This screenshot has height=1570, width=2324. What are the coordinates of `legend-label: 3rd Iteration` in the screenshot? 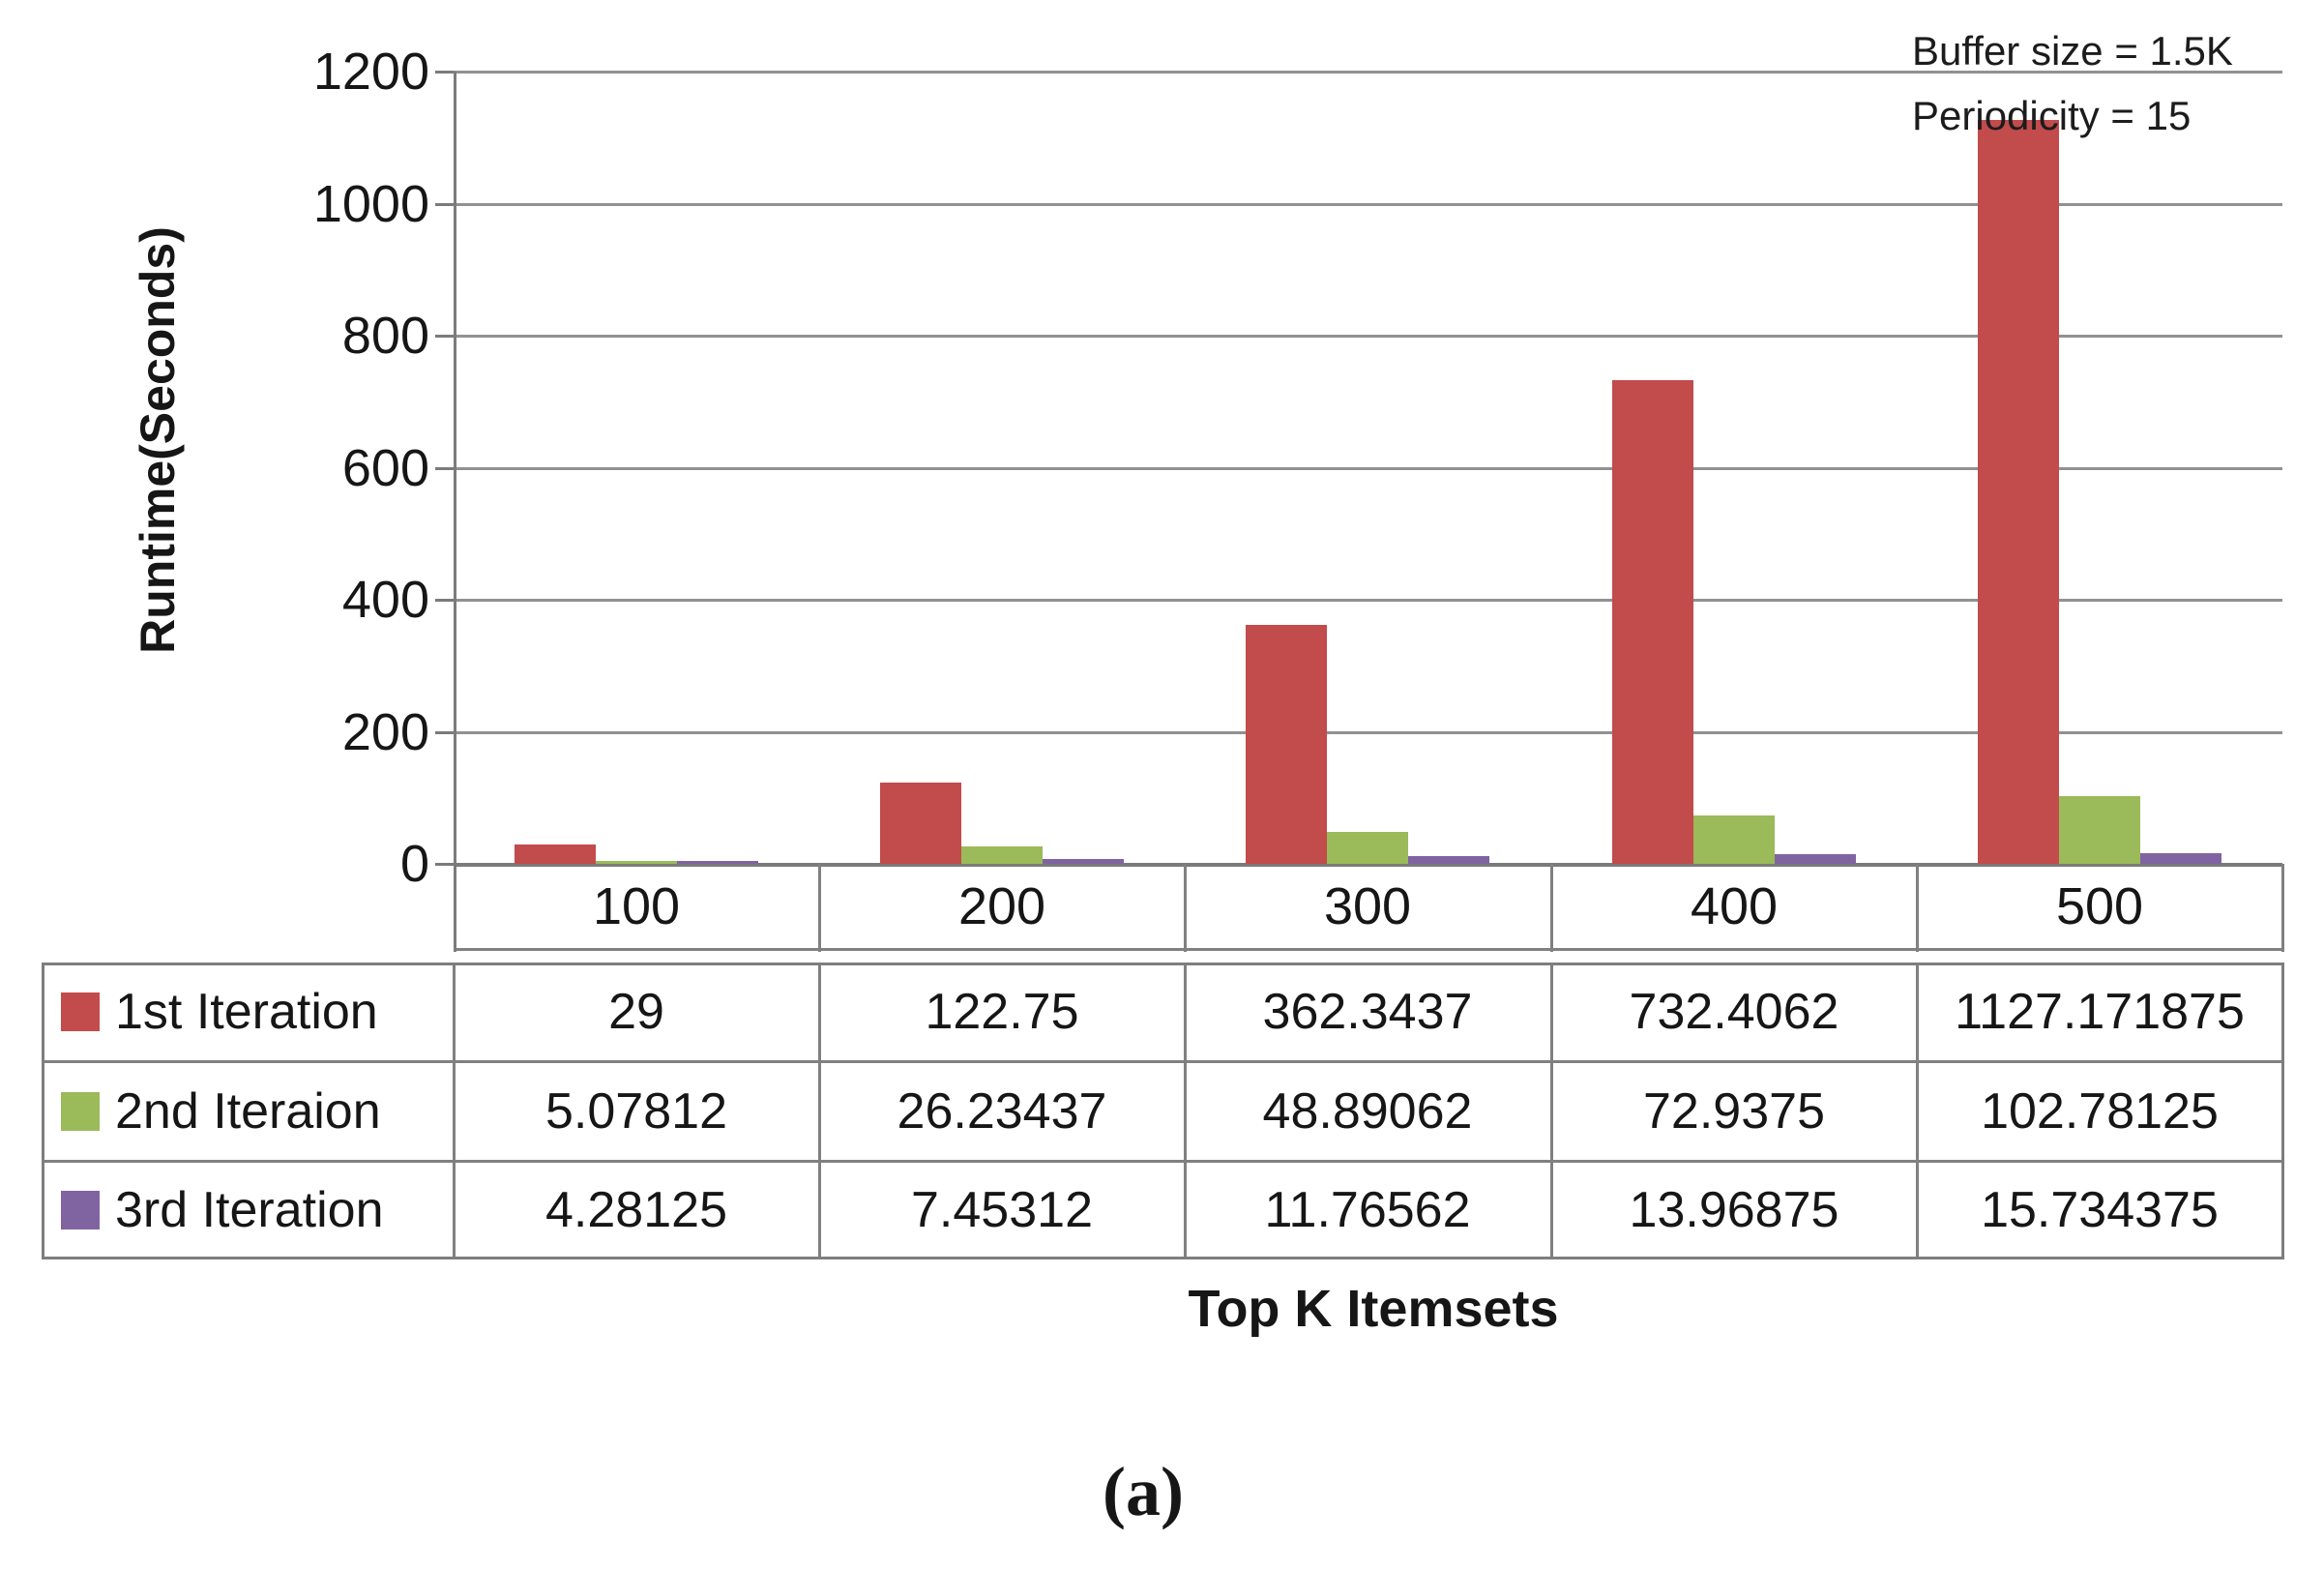 It's located at (249, 1210).